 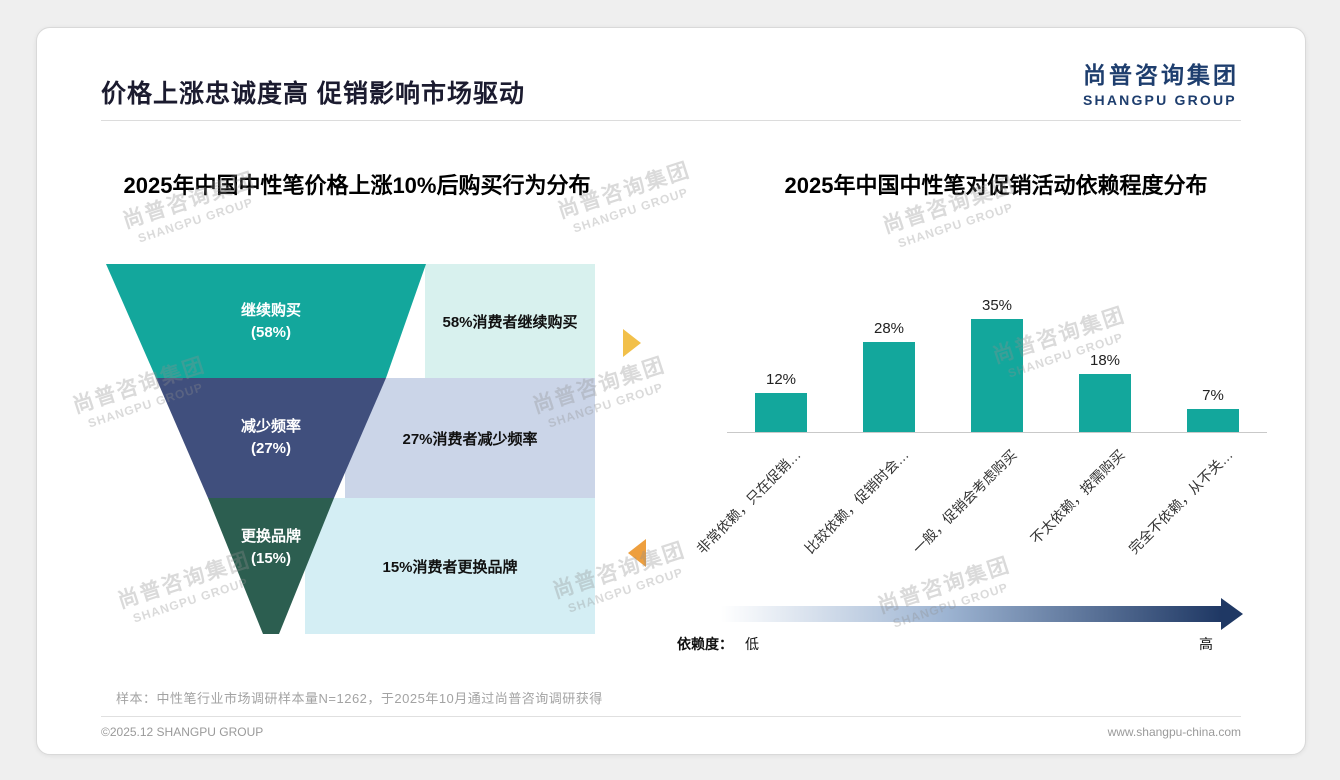 I want to click on company-logo: 尚普咨询集团 SHANGPU GROUP, so click(x=1161, y=82).